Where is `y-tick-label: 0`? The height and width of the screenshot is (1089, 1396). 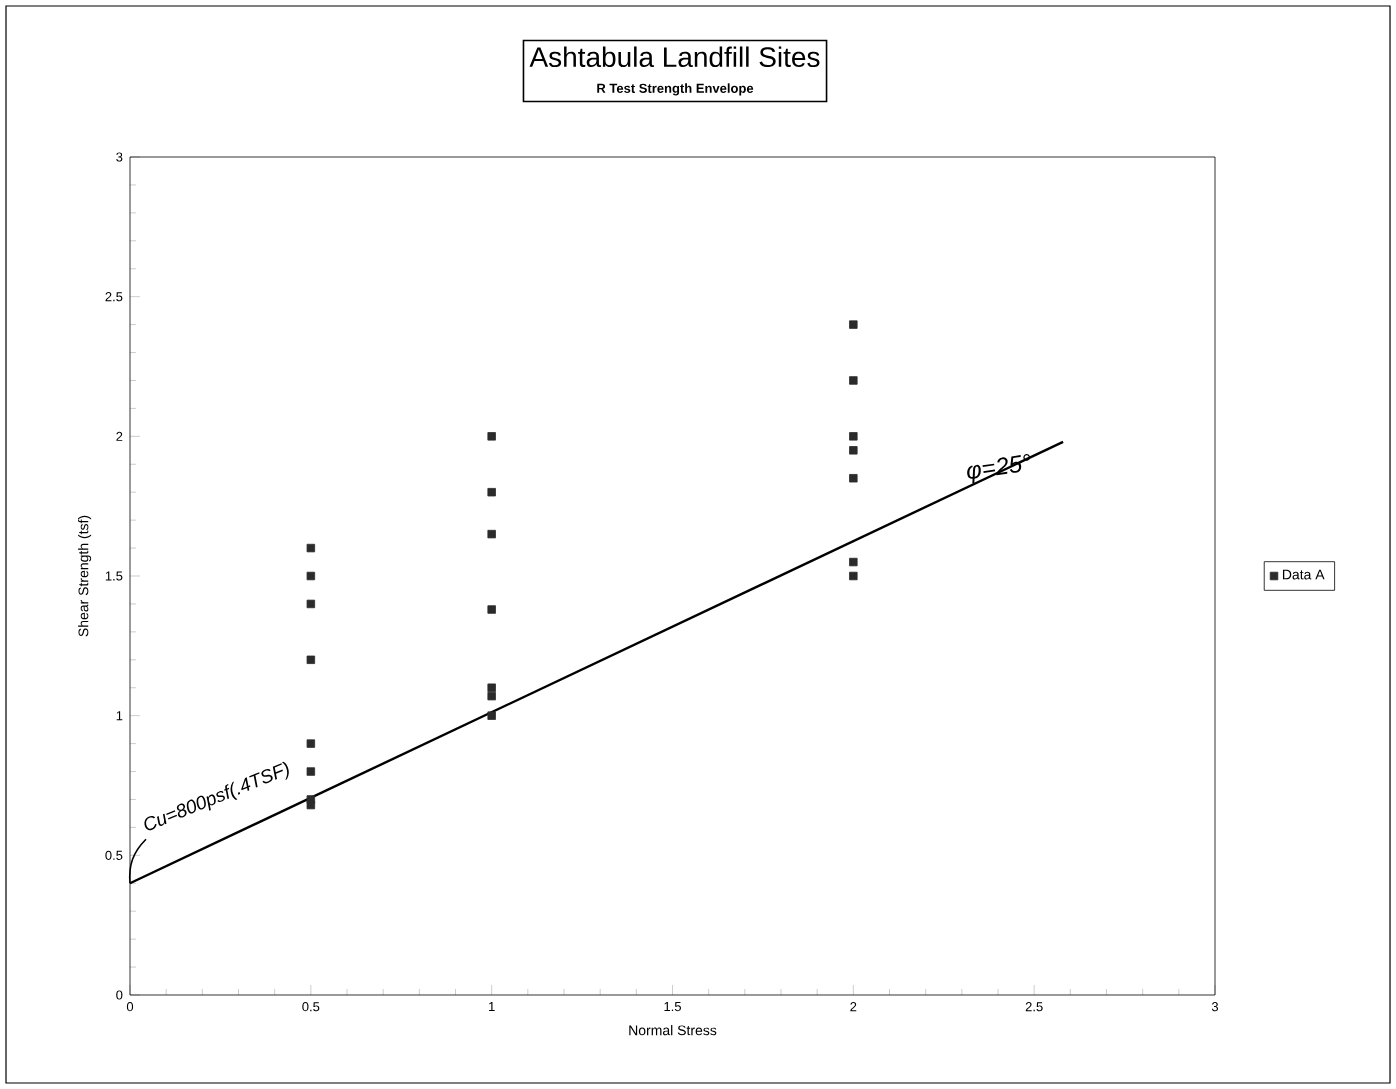
y-tick-label: 0 is located at coordinates (119, 995).